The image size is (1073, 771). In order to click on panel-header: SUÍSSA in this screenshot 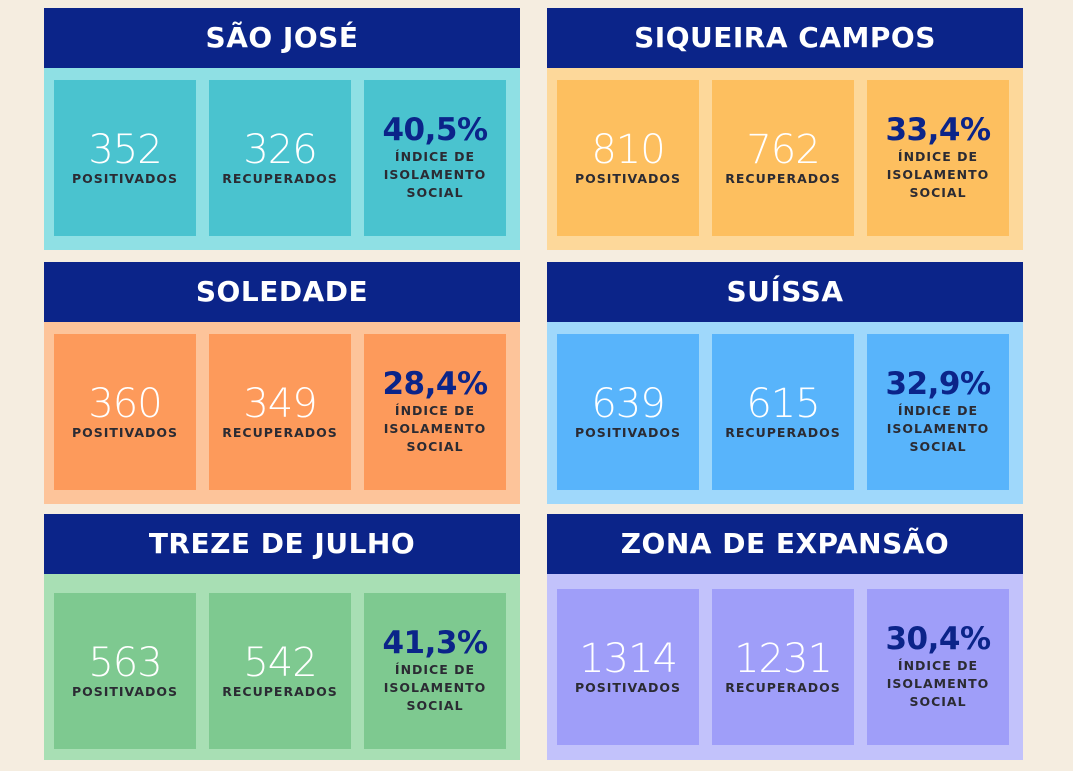, I will do `click(785, 292)`.